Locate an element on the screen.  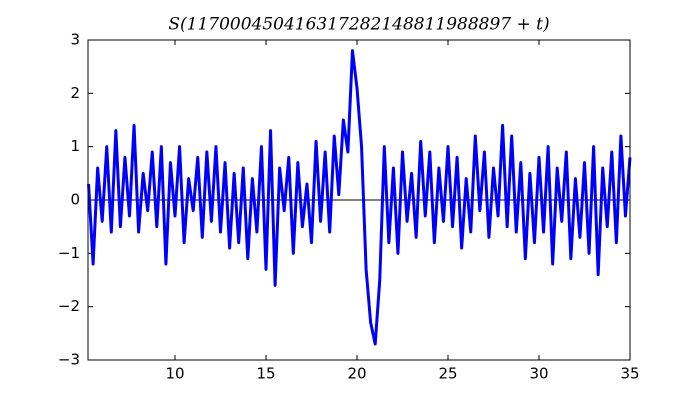
y-tick-label: 3 is located at coordinates (75, 40).